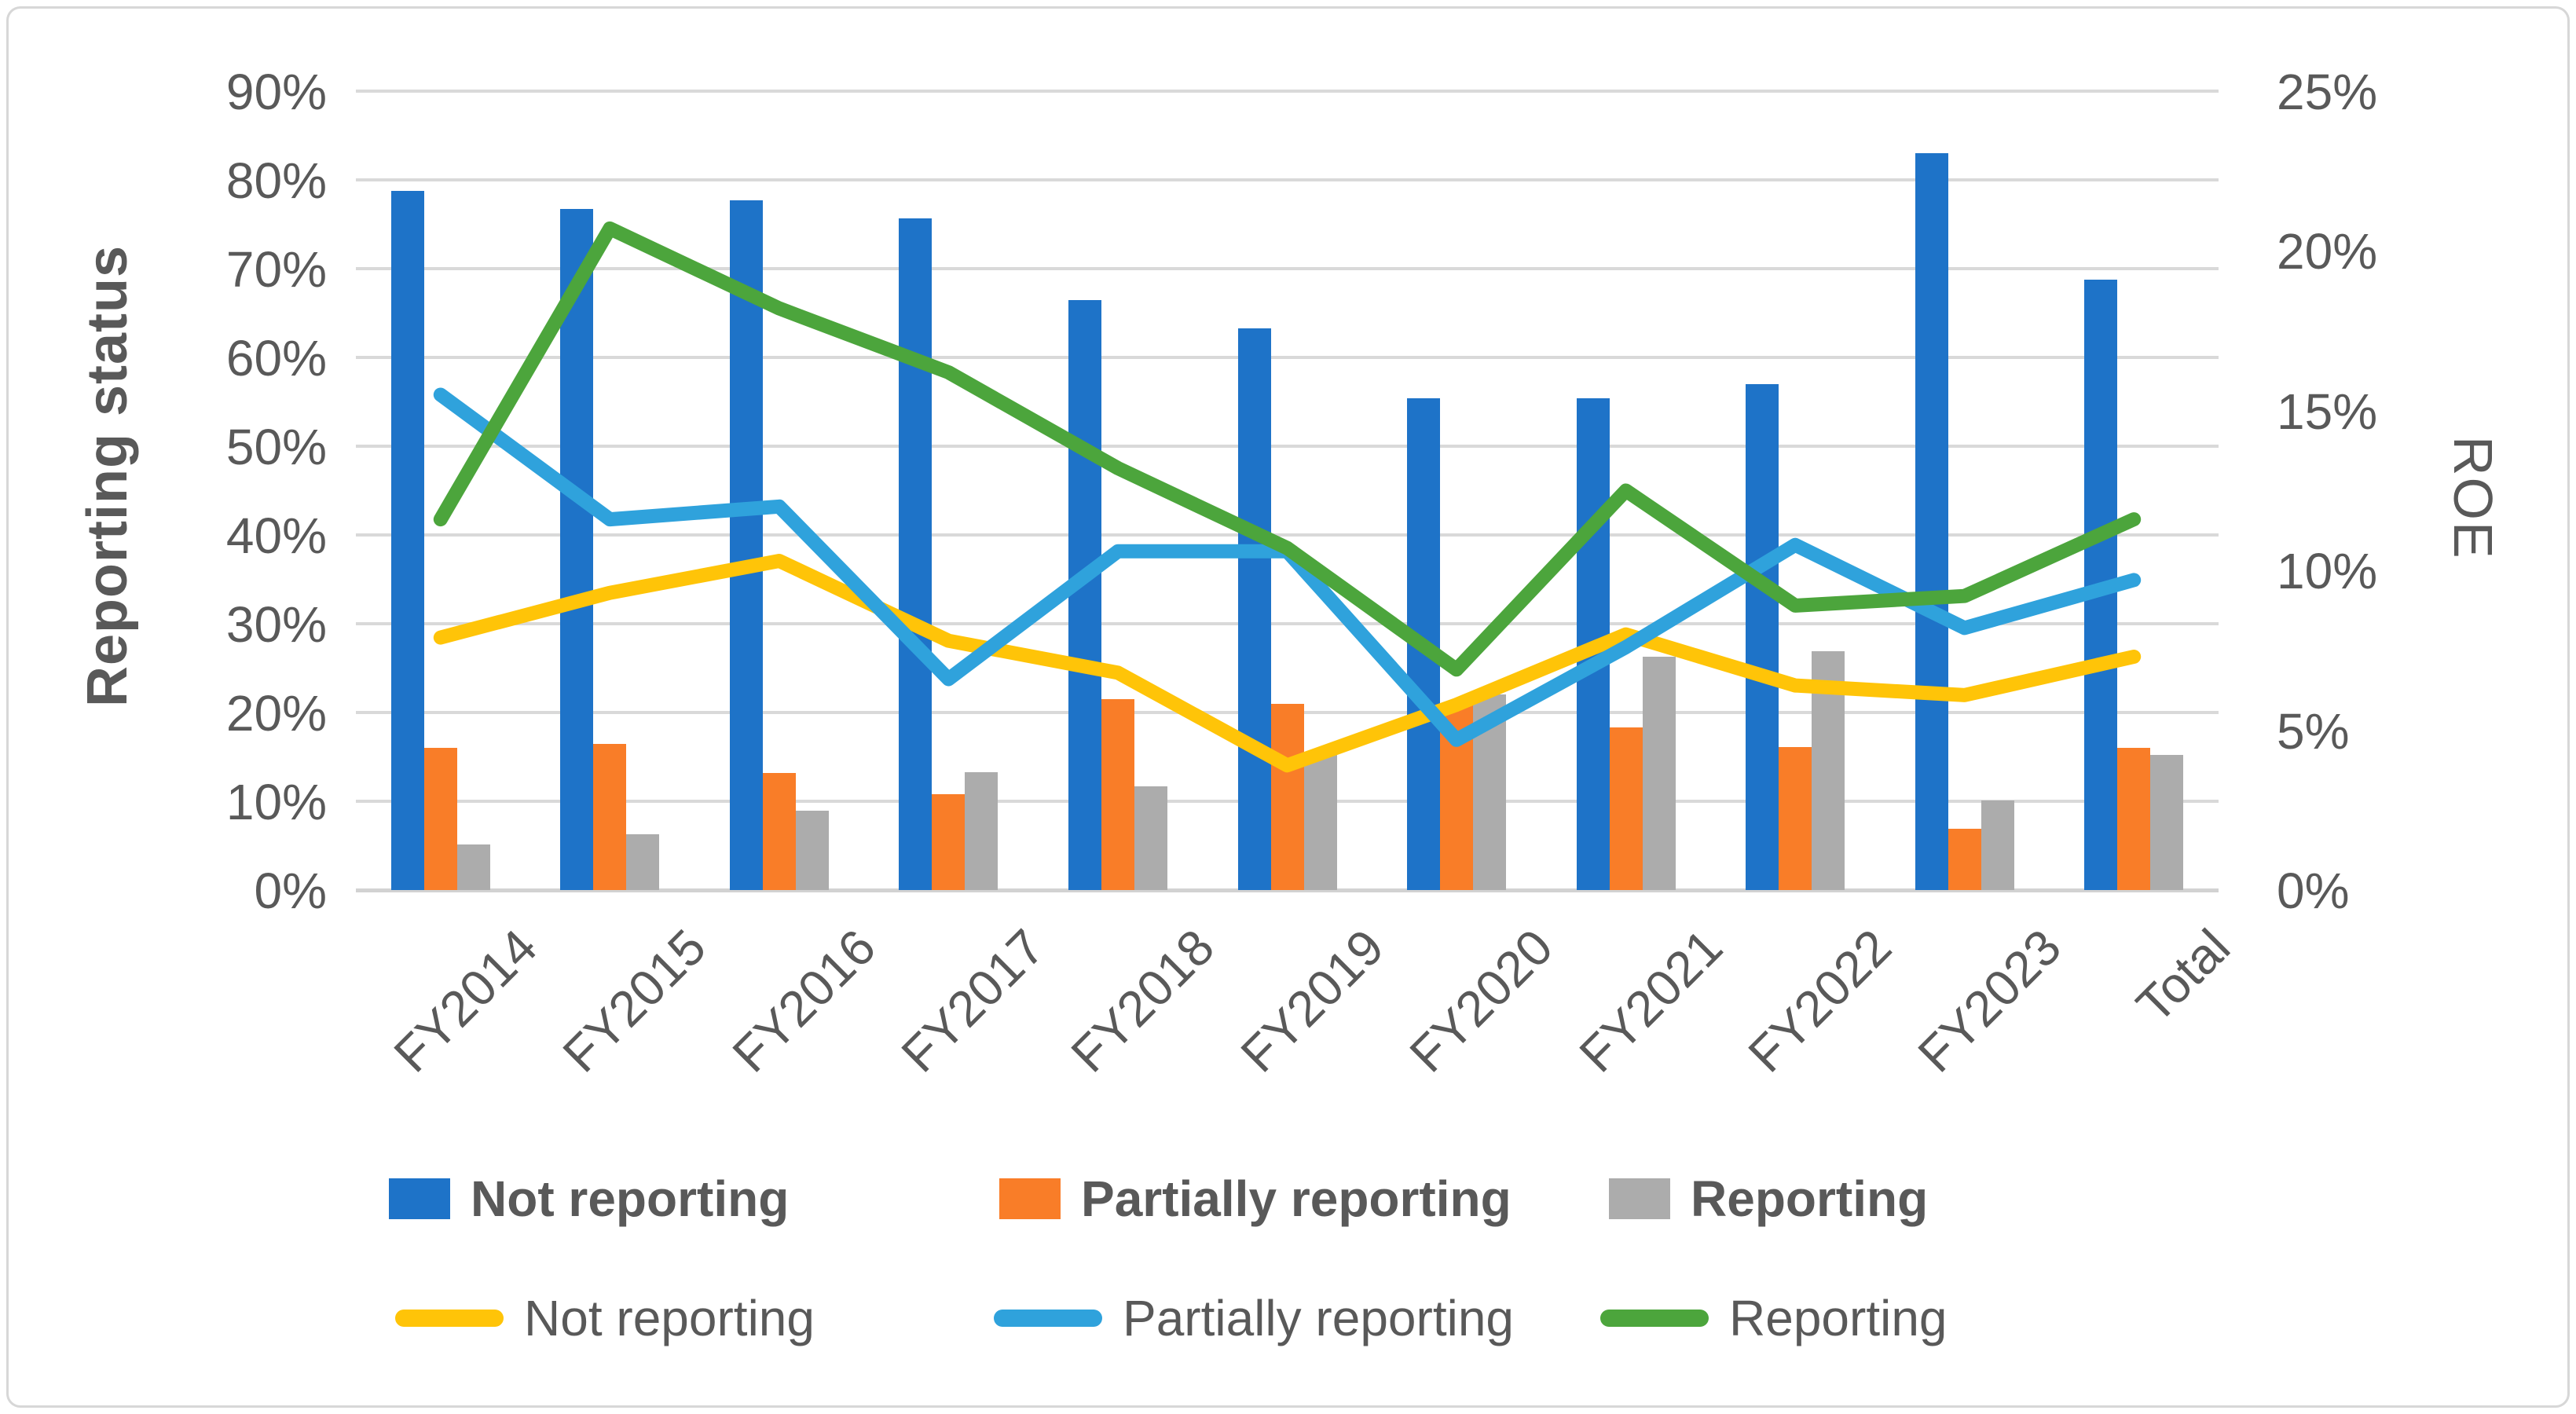 The height and width of the screenshot is (1414, 2576). I want to click on x-axis-line, so click(1287, 890).